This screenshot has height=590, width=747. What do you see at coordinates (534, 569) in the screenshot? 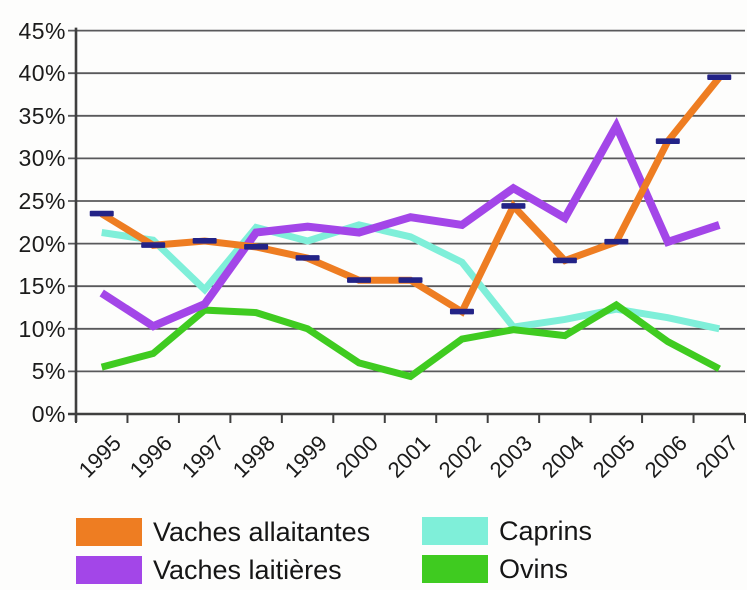
I see `legend-label-ovins: Ovins` at bounding box center [534, 569].